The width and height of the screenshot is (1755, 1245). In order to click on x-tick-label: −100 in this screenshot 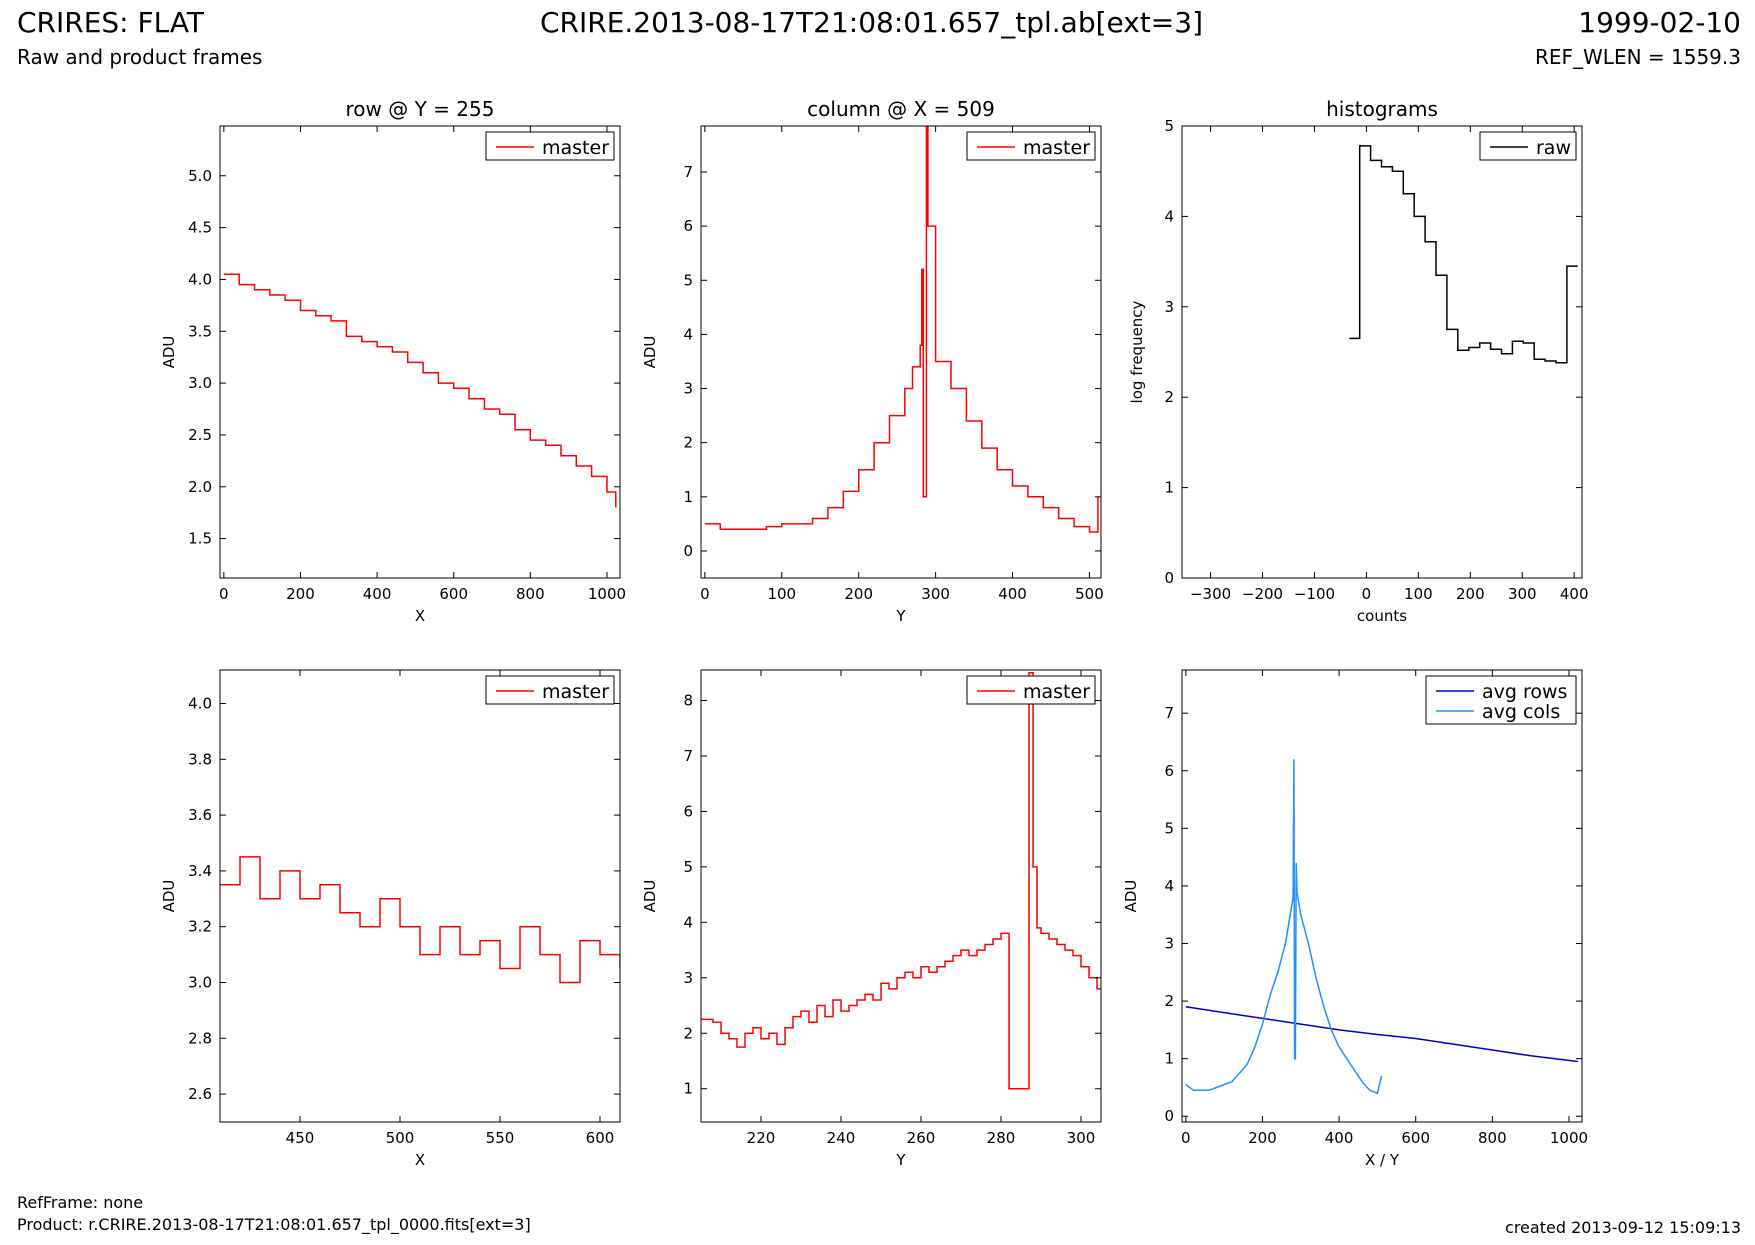, I will do `click(1314, 594)`.